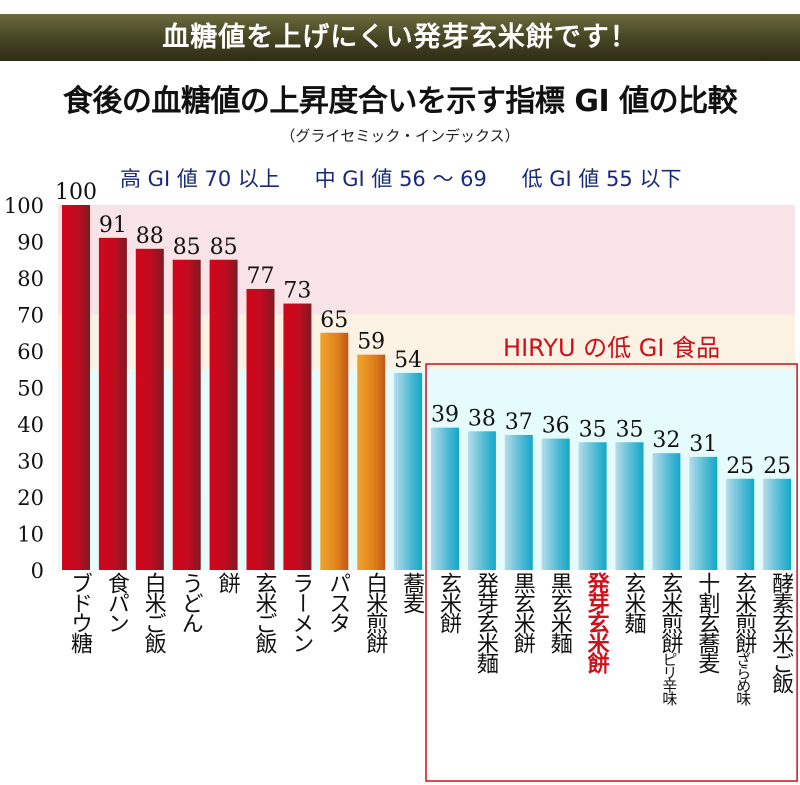 The width and height of the screenshot is (800, 785). I want to click on value-label-8: 59, so click(371, 342).